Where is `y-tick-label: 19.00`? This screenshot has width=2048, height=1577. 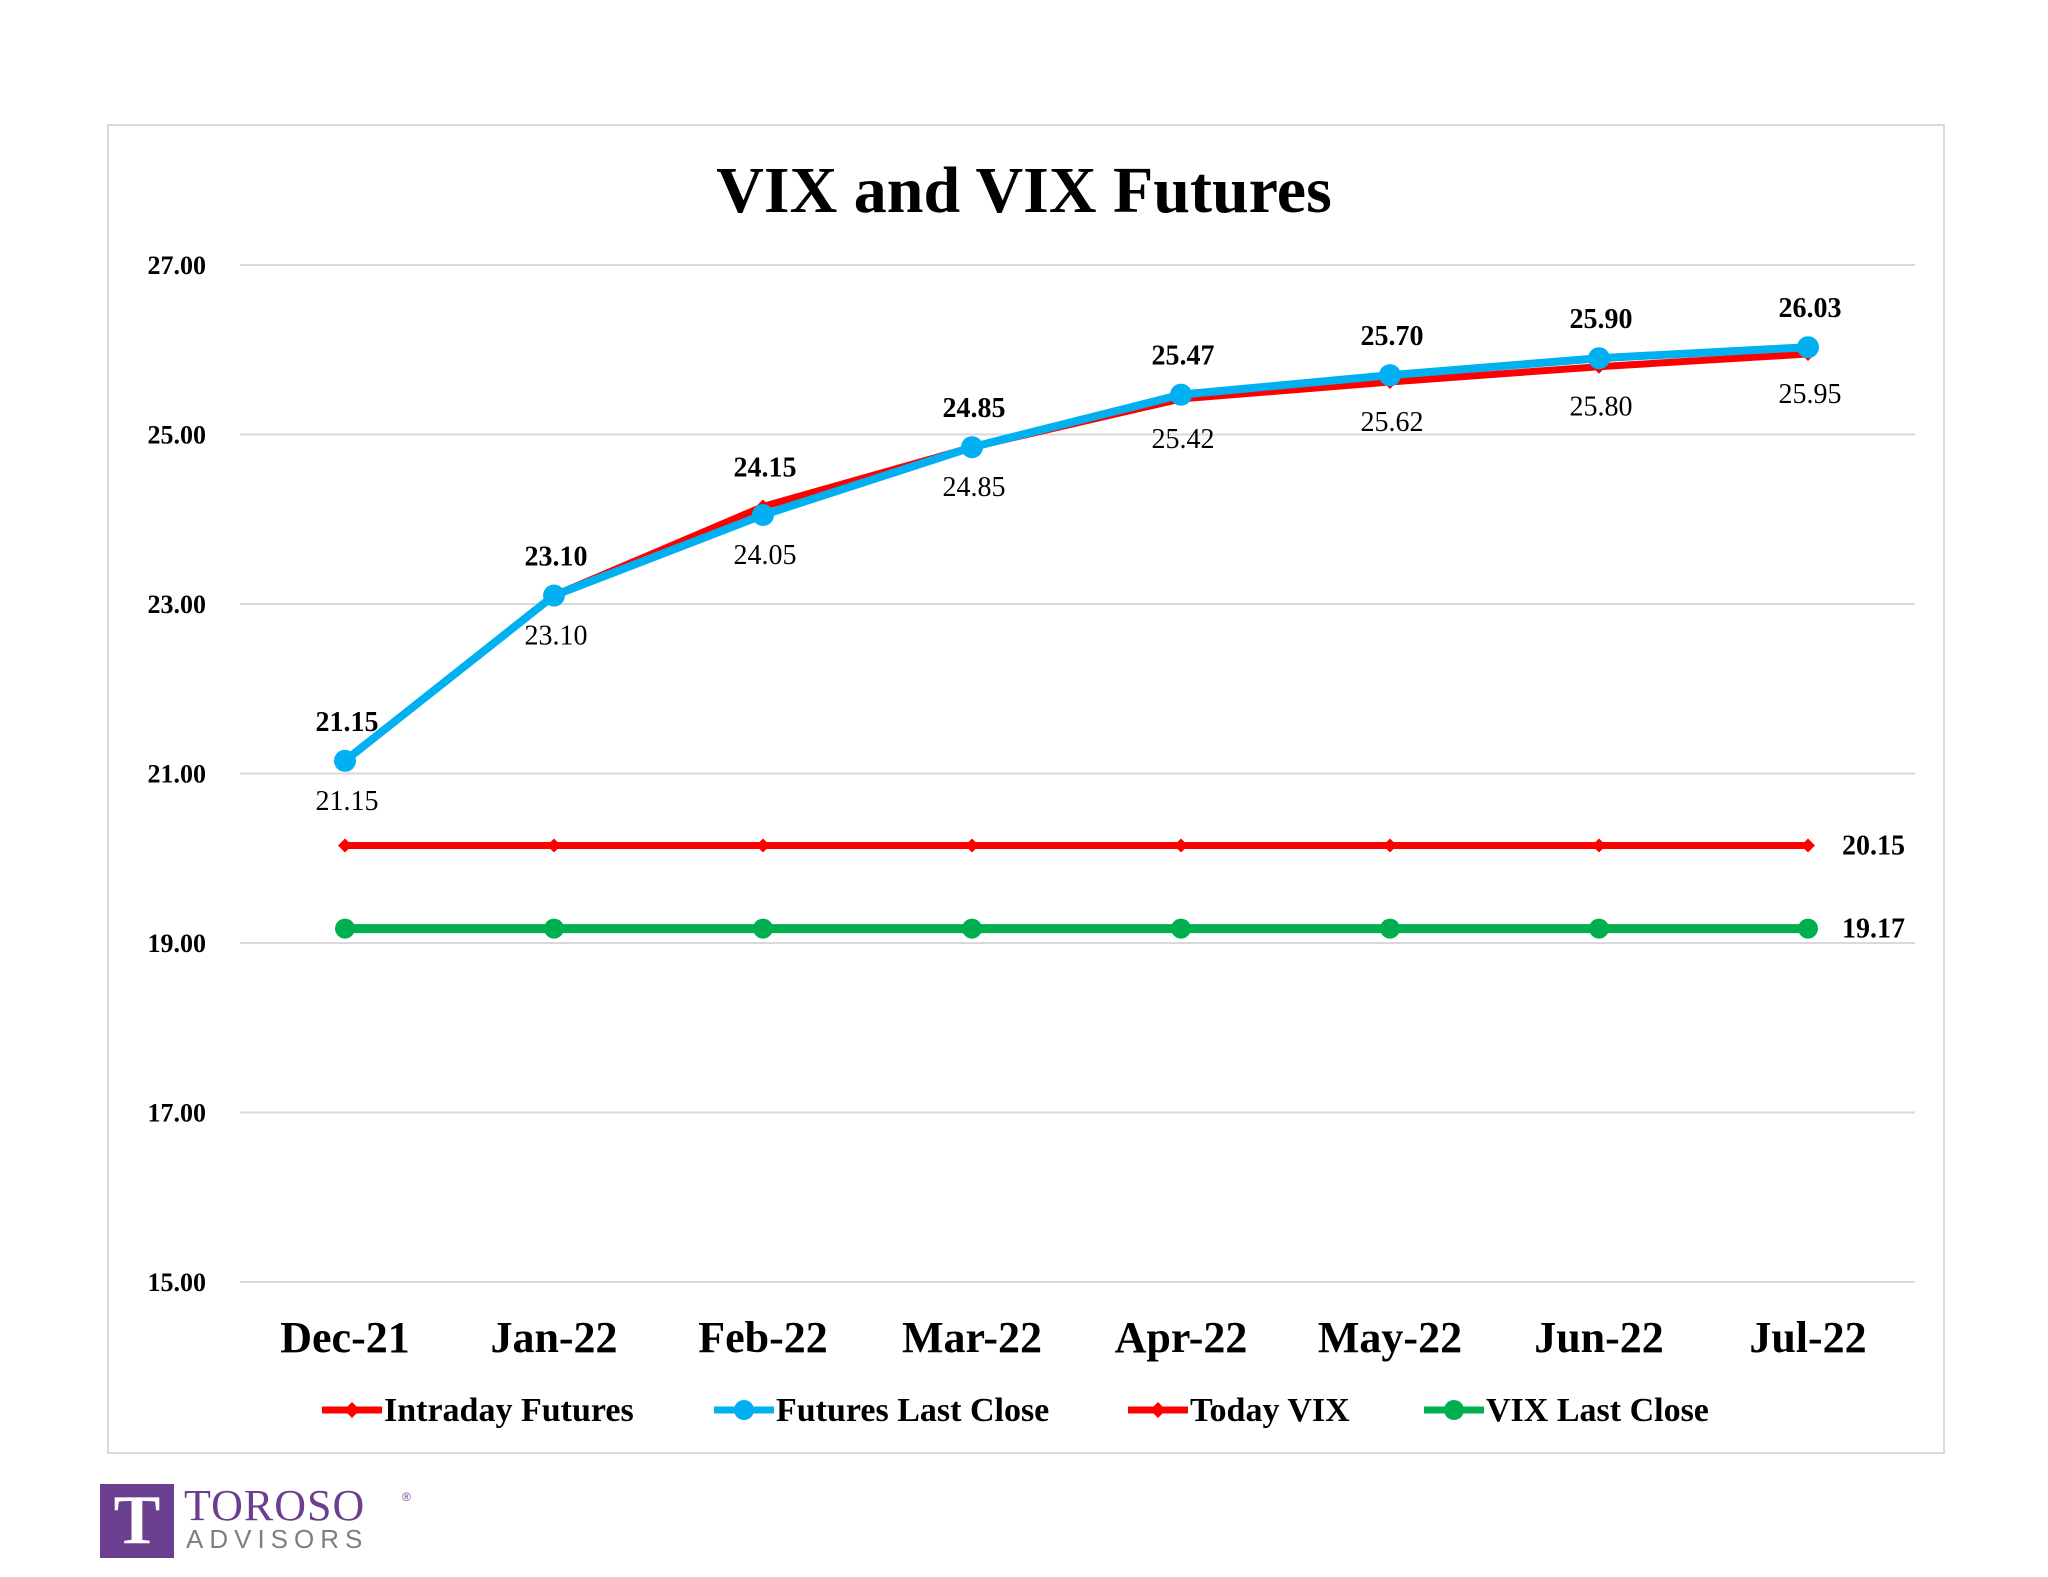
y-tick-label: 19.00 is located at coordinates (177, 943).